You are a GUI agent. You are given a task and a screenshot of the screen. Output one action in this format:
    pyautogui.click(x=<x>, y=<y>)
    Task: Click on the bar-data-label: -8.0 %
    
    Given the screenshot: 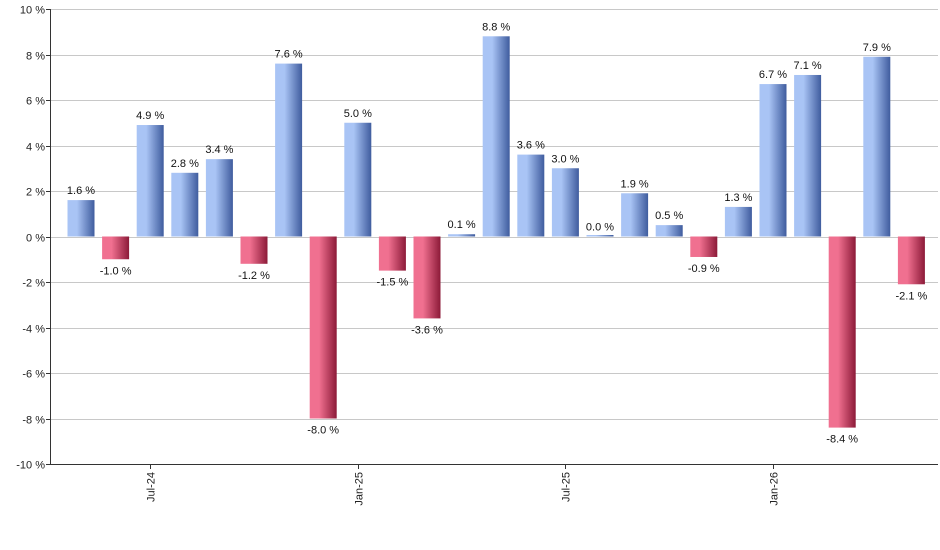 What is the action you would take?
    pyautogui.click(x=323, y=431)
    